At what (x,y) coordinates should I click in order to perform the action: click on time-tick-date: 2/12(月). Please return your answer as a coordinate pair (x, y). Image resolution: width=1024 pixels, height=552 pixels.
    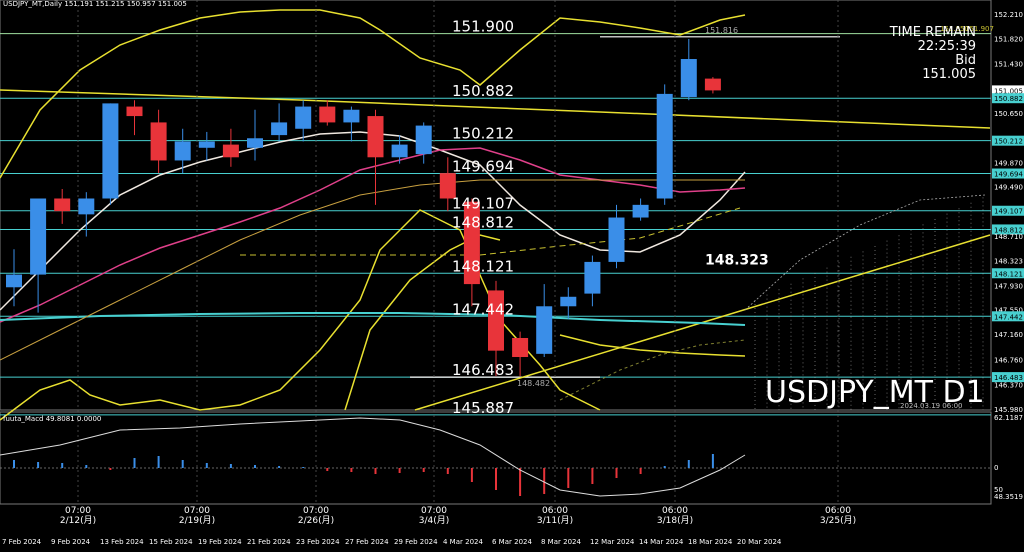
    Looking at the image, I should click on (78, 520).